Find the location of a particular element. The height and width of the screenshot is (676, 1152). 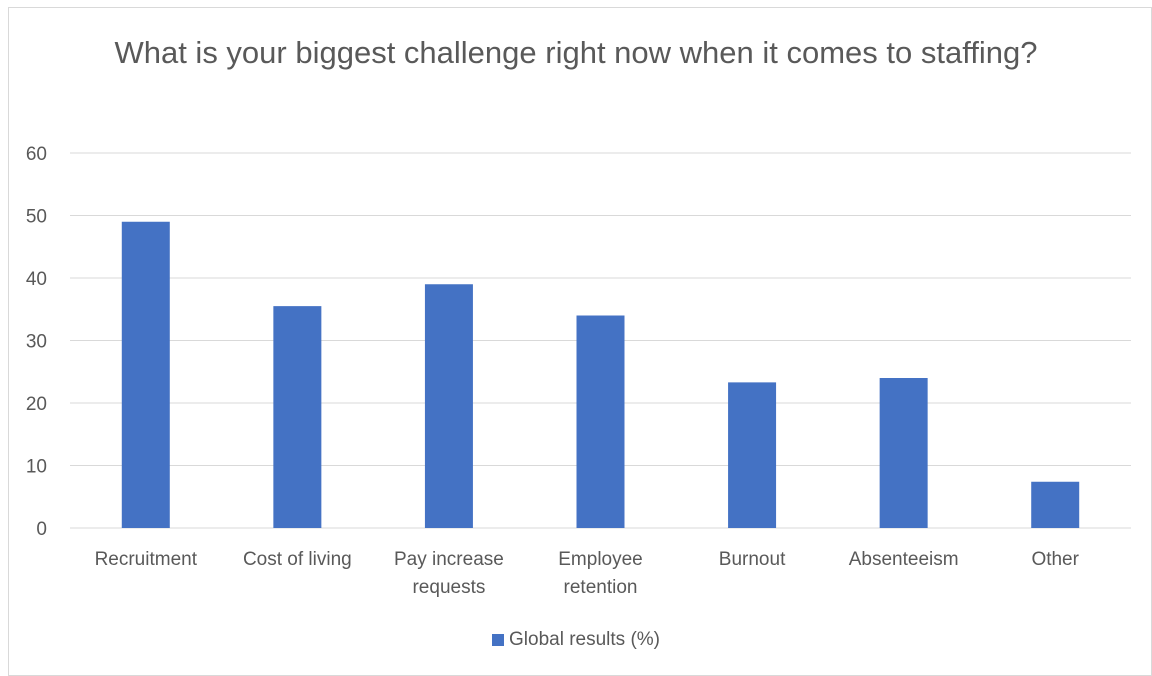

legend-label: Global results (%) is located at coordinates (584, 639).